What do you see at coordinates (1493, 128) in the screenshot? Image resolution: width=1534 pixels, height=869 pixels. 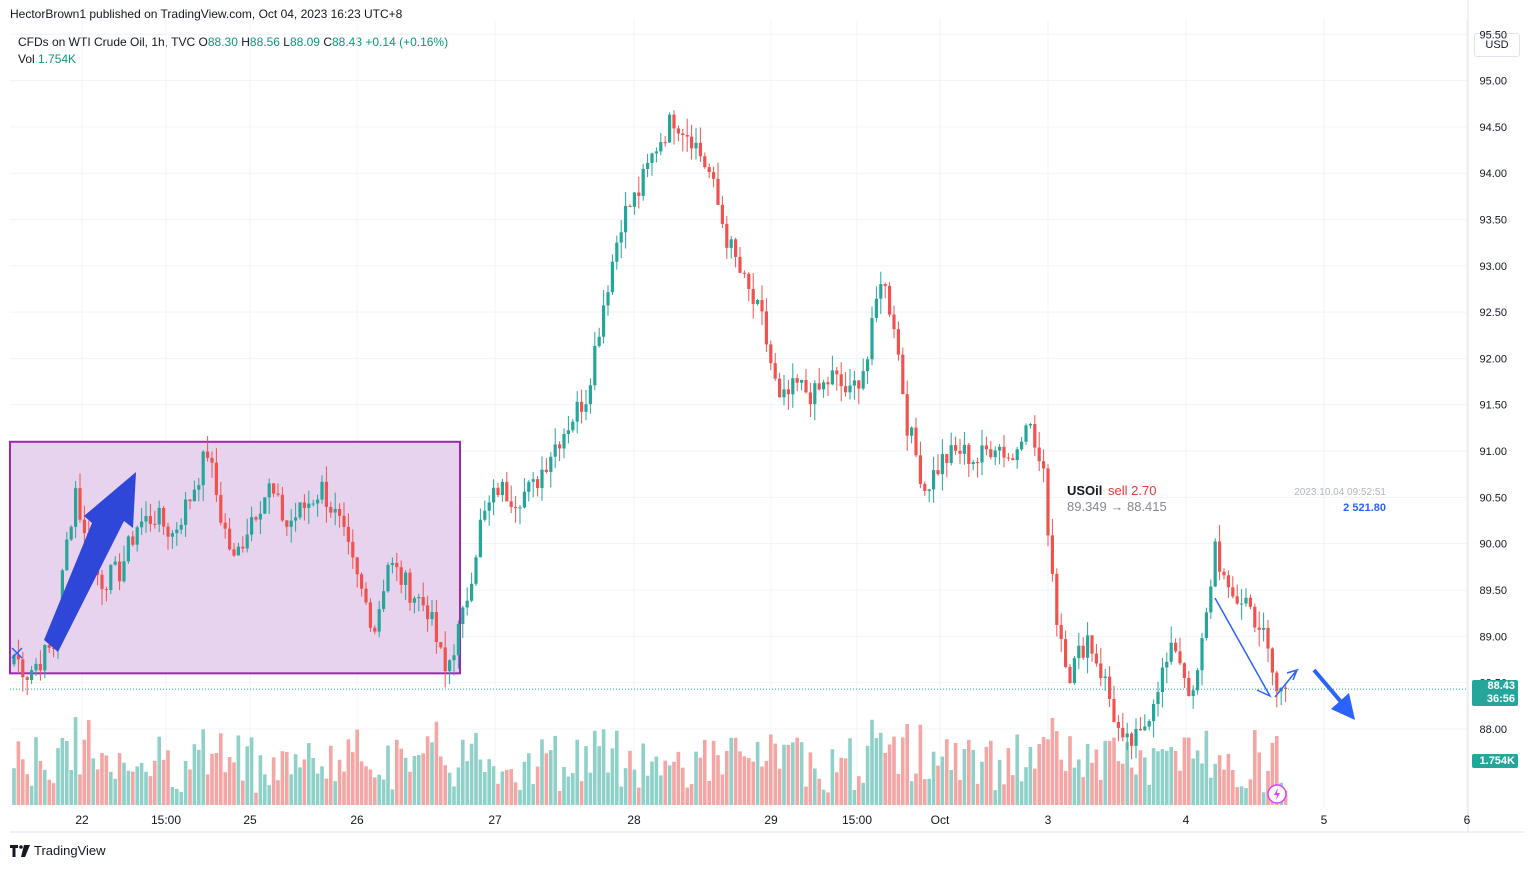 I see `y-tick-label: 94.50` at bounding box center [1493, 128].